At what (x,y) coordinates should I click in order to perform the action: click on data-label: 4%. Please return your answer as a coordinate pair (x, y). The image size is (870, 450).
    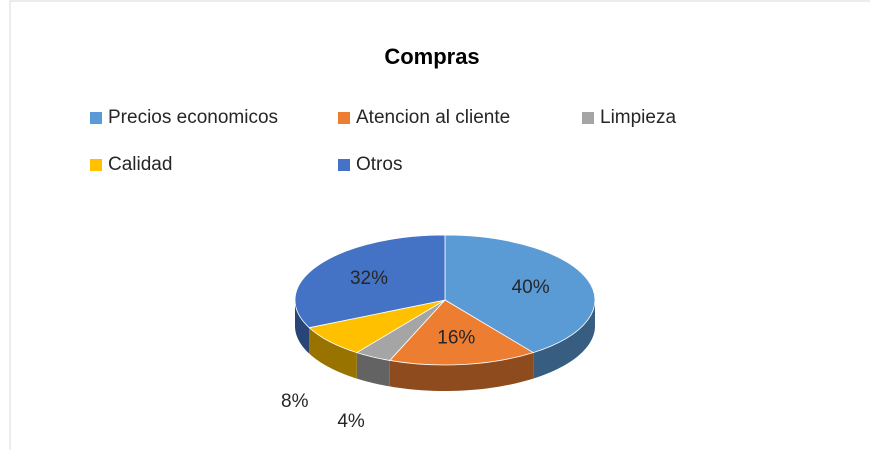
    Looking at the image, I should click on (351, 421).